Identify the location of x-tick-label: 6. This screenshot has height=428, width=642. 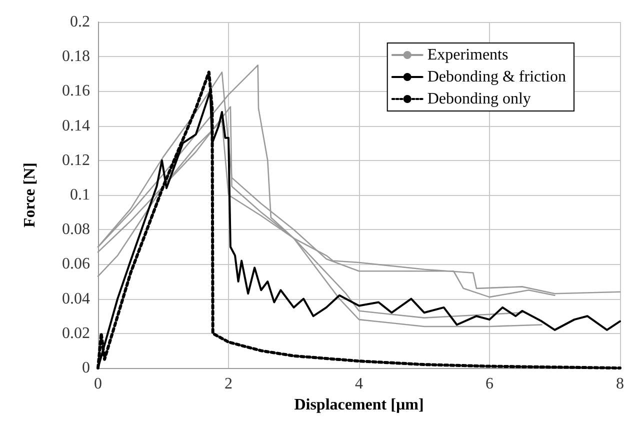
(490, 384).